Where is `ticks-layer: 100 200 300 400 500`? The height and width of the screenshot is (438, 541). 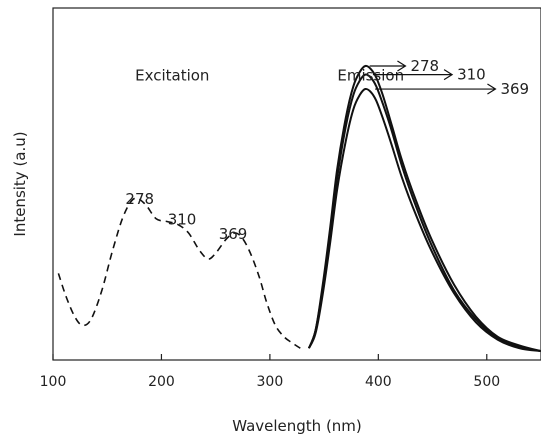 ticks-layer: 100 200 300 400 500 is located at coordinates (270, 372).